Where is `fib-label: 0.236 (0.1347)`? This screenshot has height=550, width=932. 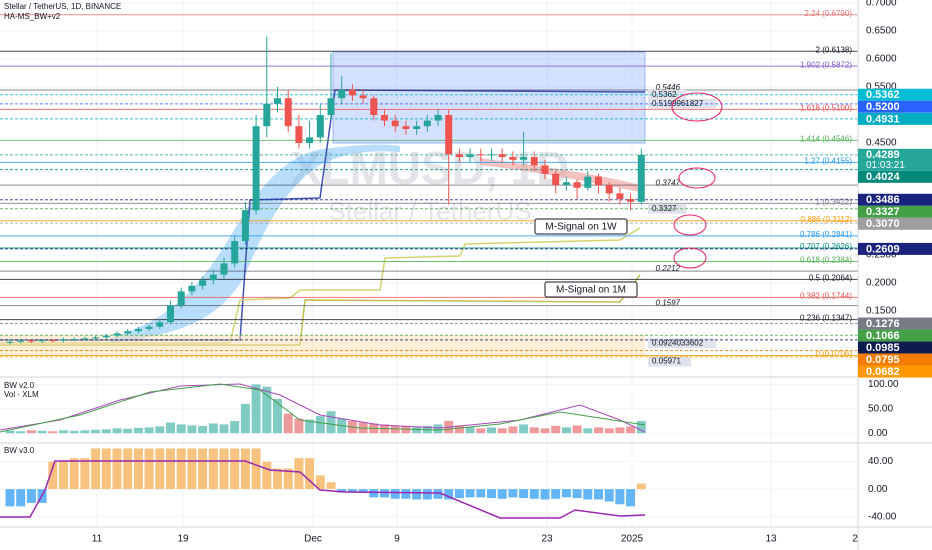
fib-label: 0.236 (0.1347) is located at coordinates (826, 318).